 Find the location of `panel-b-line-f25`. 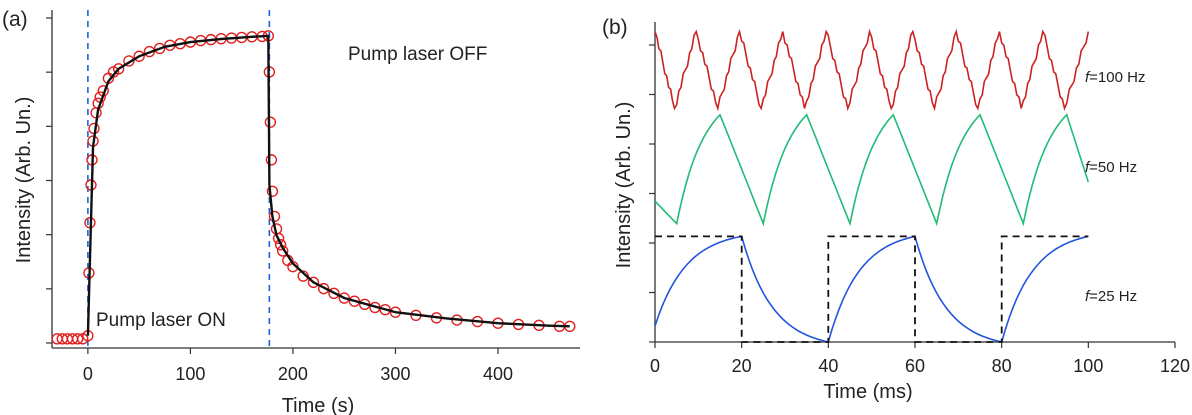

panel-b-line-f25 is located at coordinates (871, 289).